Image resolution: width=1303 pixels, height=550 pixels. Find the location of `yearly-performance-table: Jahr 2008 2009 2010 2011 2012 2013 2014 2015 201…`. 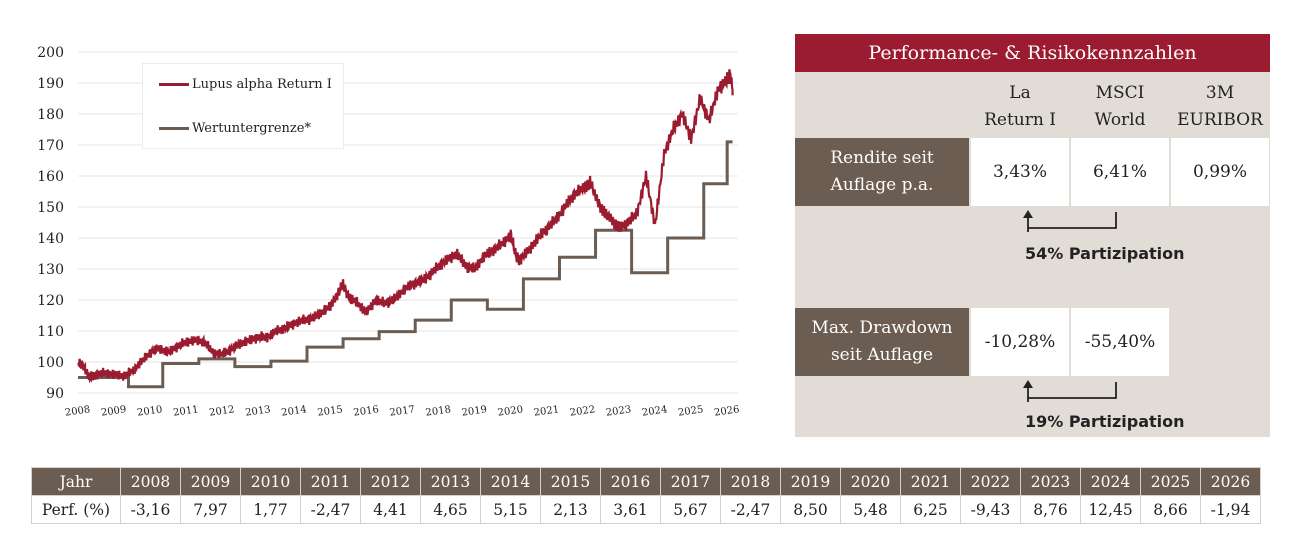

yearly-performance-table: Jahr 2008 2009 2010 2011 2012 2013 2014 2015 201… is located at coordinates (646, 495).